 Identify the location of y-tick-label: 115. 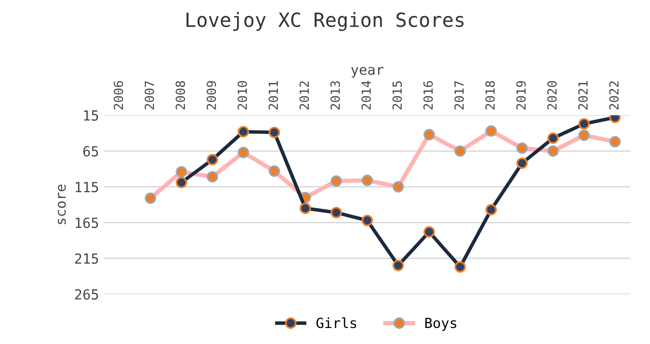
(87, 187).